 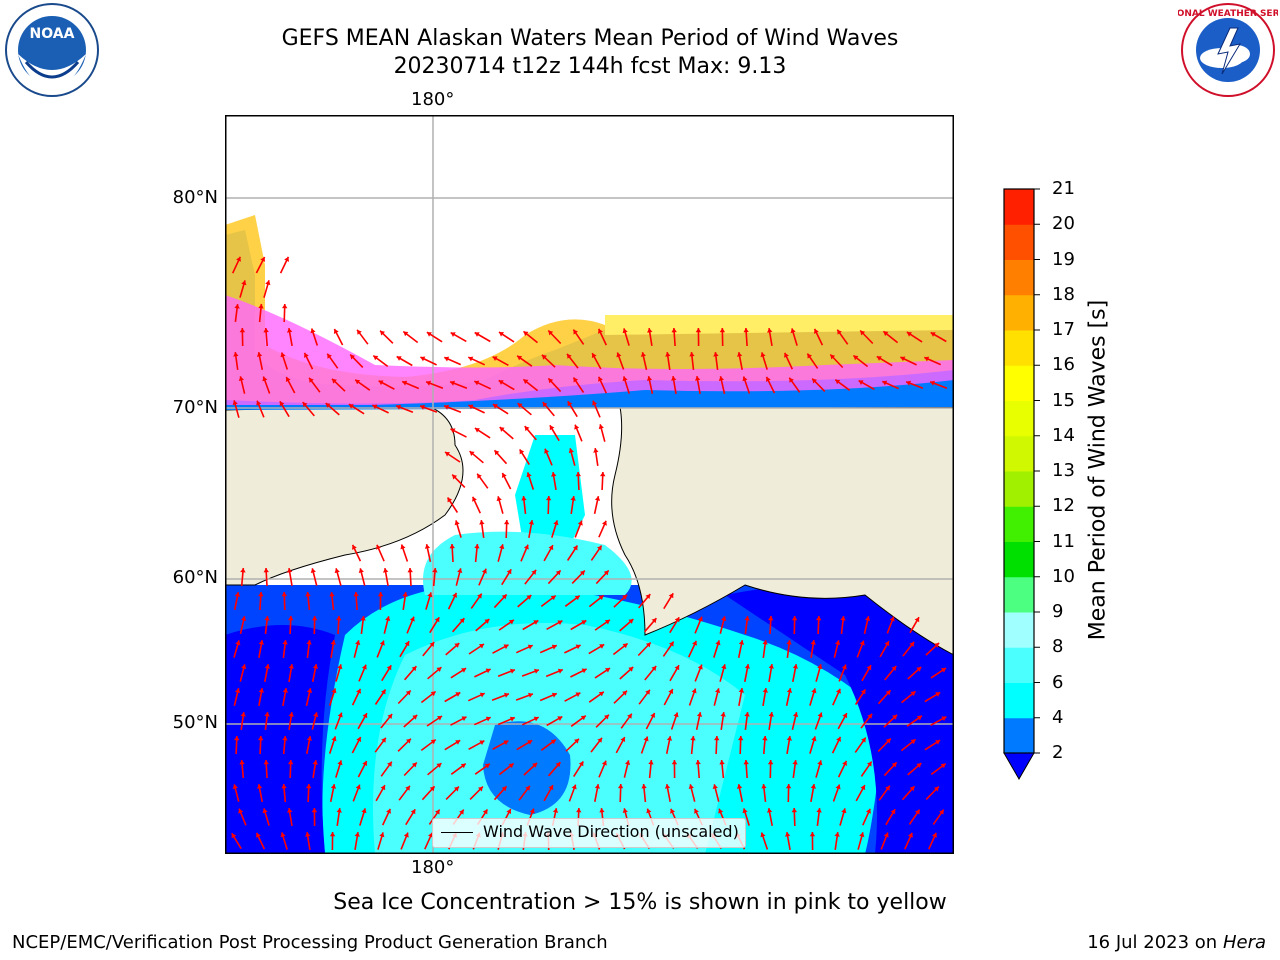 What do you see at coordinates (1072, 480) in the screenshot?
I see `colorbar-ticks: 2 4 6 8 9 10 11 12 13 14 15 16 17 18 19 20 21` at bounding box center [1072, 480].